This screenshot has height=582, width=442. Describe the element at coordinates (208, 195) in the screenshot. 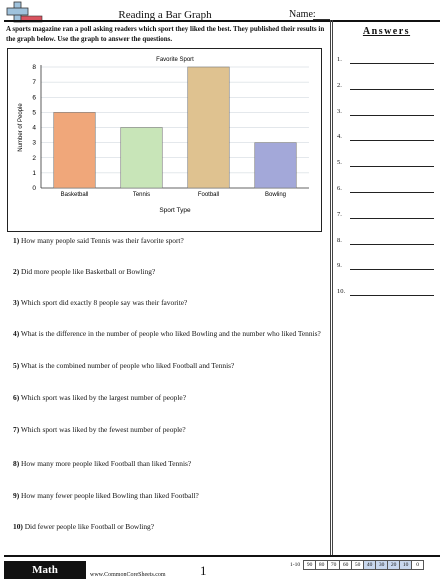

I see `x-tick-label: Football` at that location.